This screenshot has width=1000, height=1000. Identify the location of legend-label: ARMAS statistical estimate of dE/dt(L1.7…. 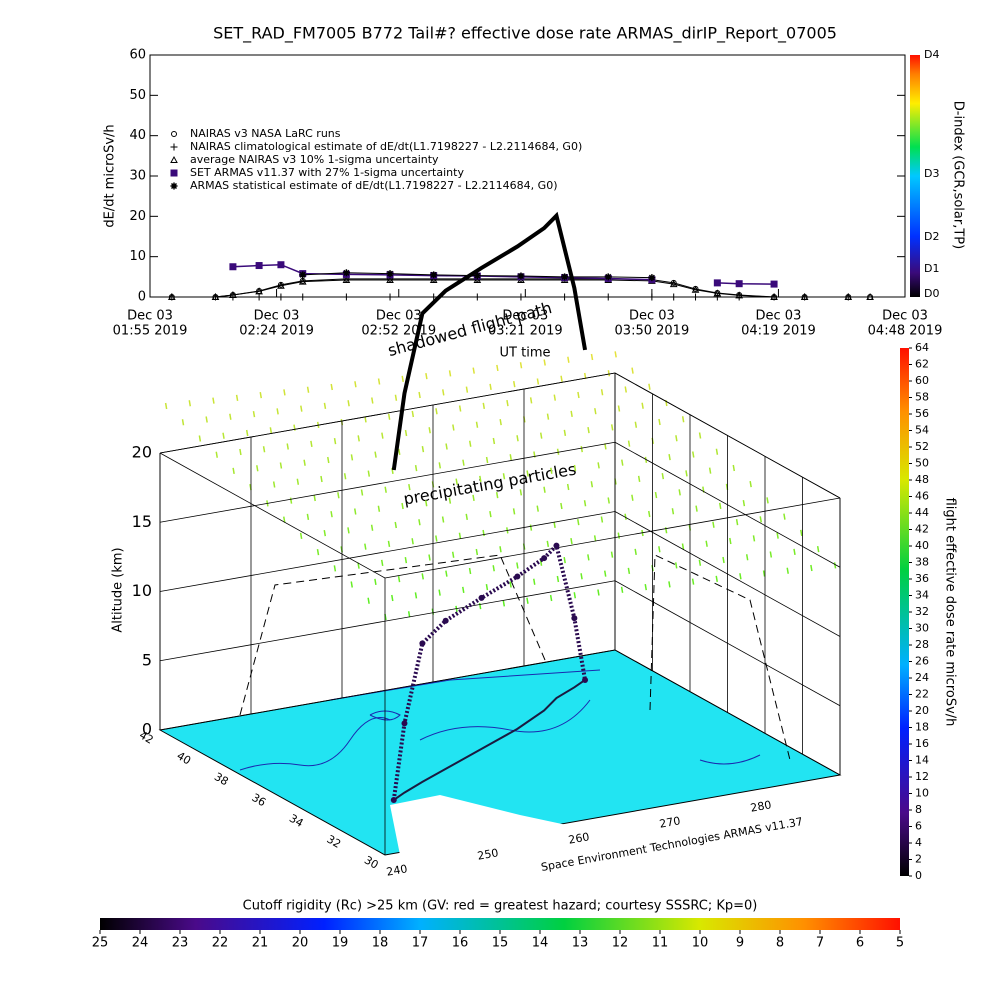
(373, 185).